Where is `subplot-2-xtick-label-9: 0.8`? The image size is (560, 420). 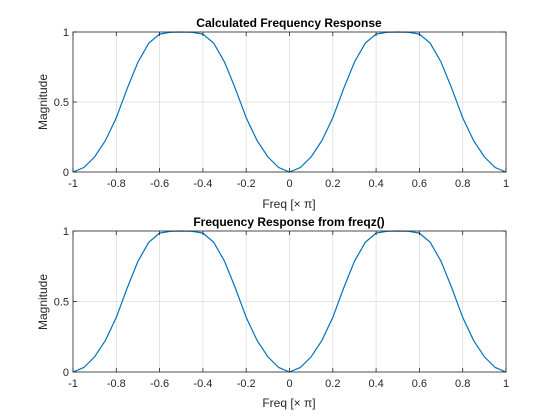 subplot-2-xtick-label-9: 0.8 is located at coordinates (462, 384).